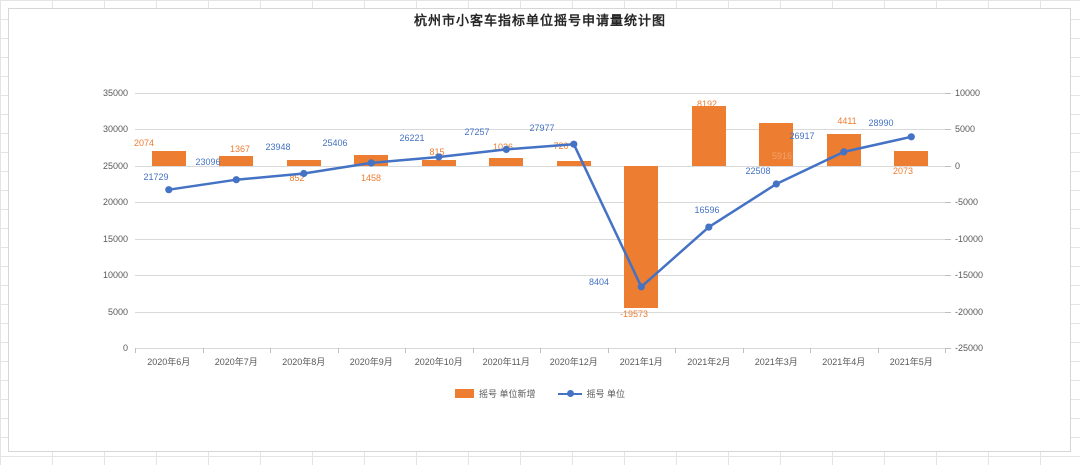 The width and height of the screenshot is (1080, 465). What do you see at coordinates (236, 362) in the screenshot?
I see `x-axis-label: 2020年7月` at bounding box center [236, 362].